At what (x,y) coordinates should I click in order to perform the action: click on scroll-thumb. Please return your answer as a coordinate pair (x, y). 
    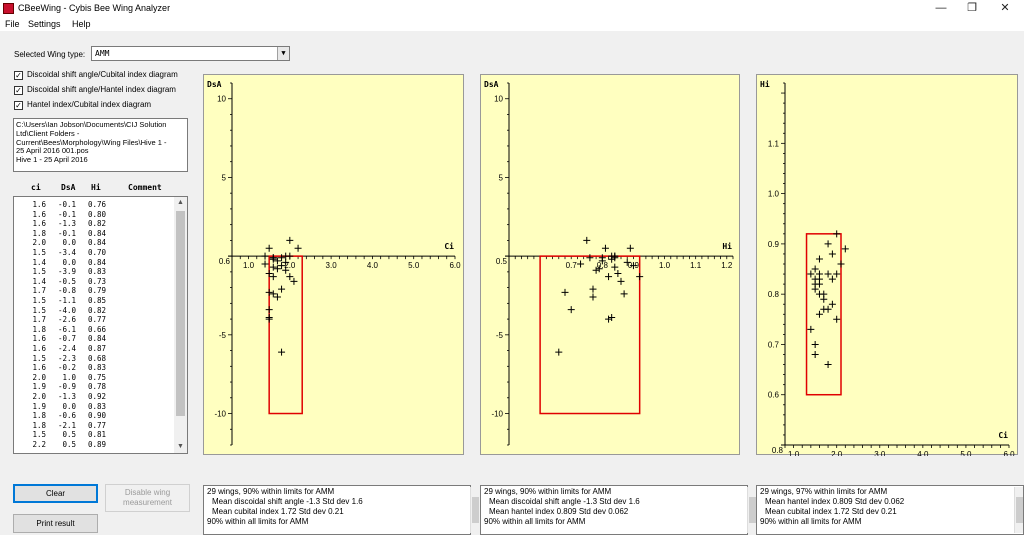
    Looking at the image, I should click on (180, 313).